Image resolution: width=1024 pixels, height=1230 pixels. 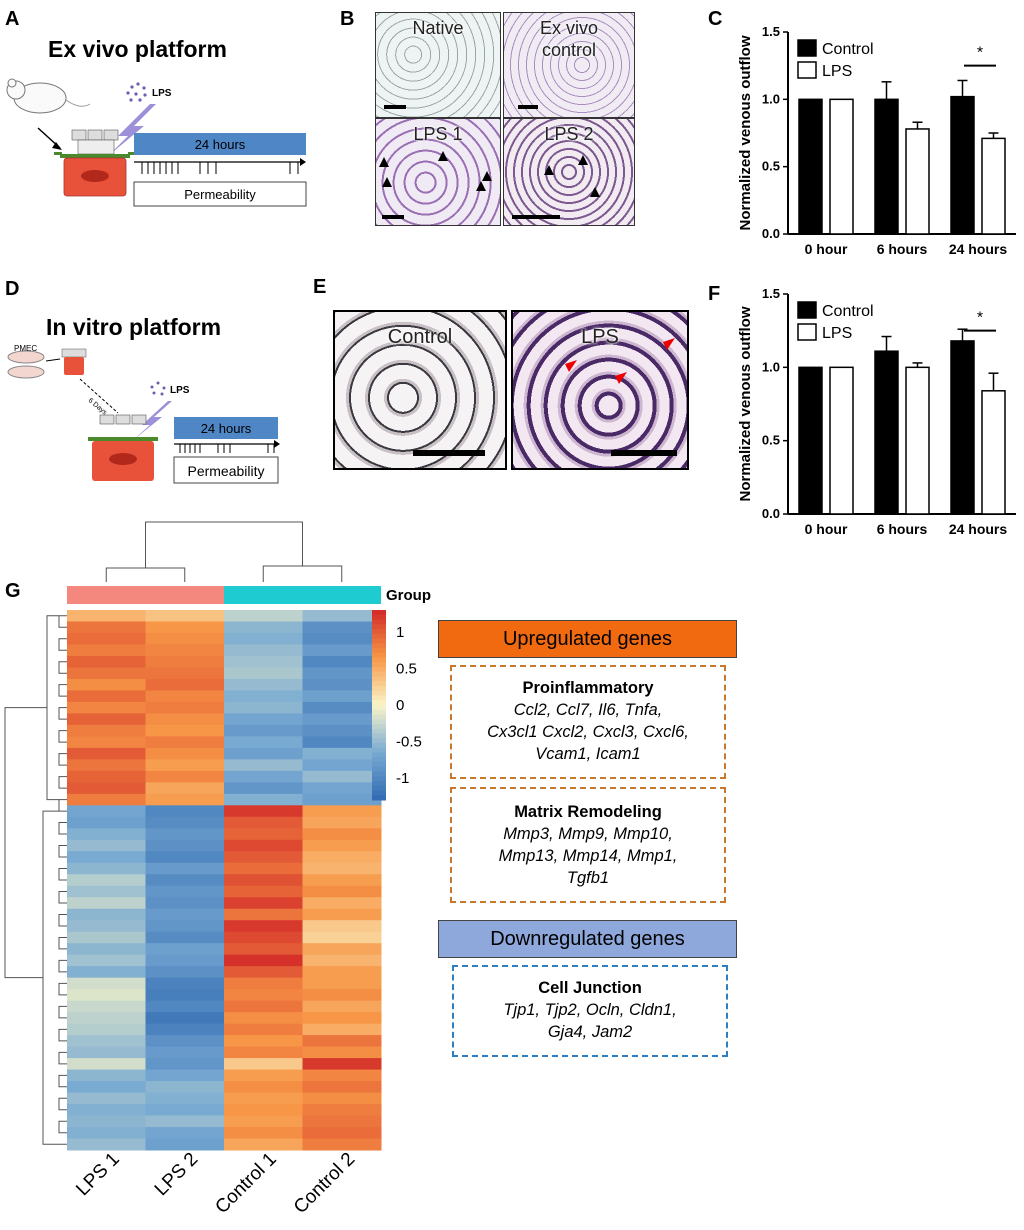 What do you see at coordinates (438, 65) in the screenshot?
I see `histology-native: Native` at bounding box center [438, 65].